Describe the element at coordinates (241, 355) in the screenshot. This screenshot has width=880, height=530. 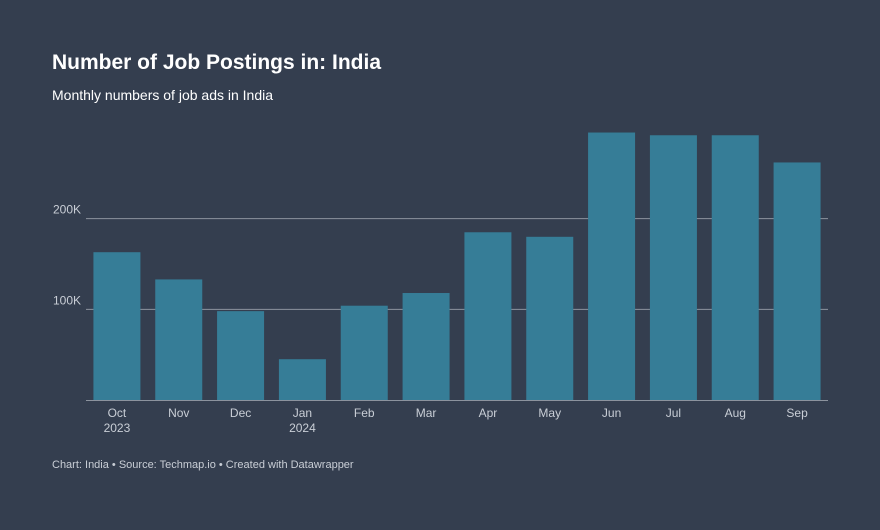
I see `bar-dec` at that location.